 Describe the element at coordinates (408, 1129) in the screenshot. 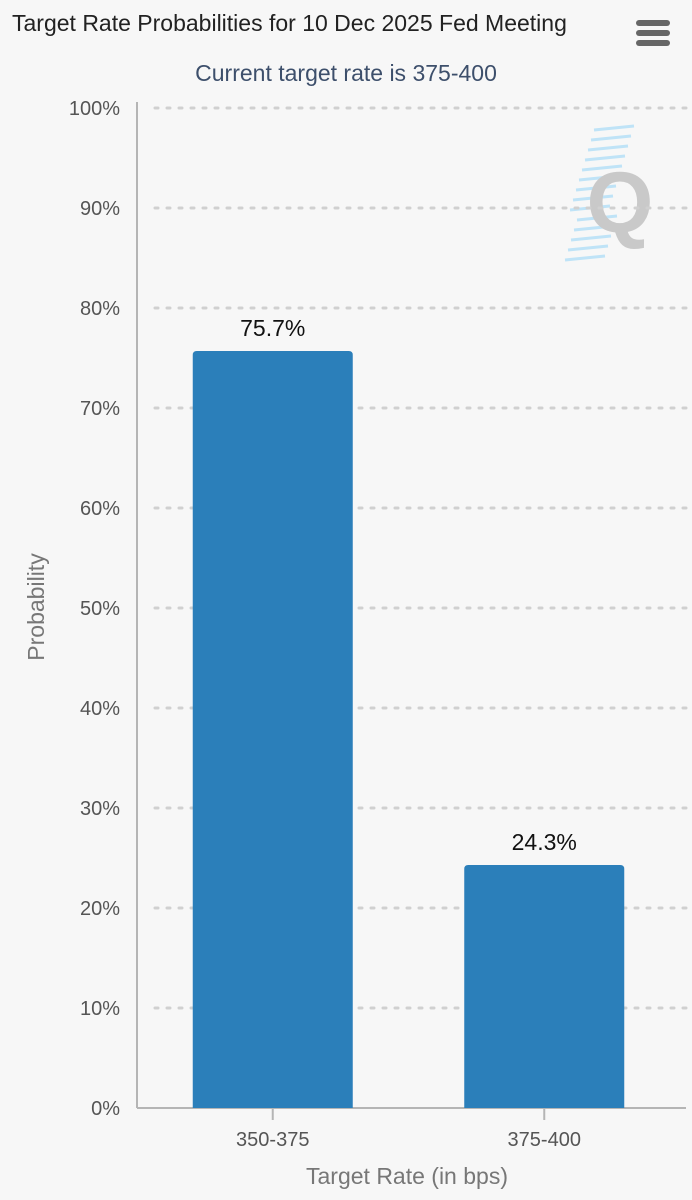

I see `x-axis-ticks: 350-375 375-400` at that location.